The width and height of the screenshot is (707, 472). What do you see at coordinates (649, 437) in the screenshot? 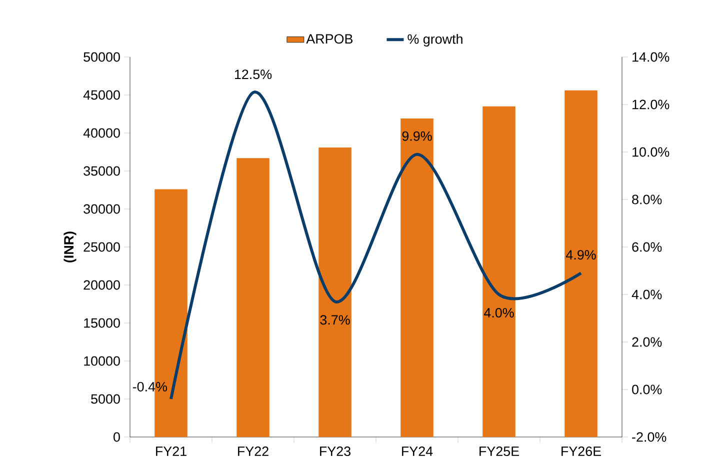
I see `y2-tick-label: -2.0%` at bounding box center [649, 437].